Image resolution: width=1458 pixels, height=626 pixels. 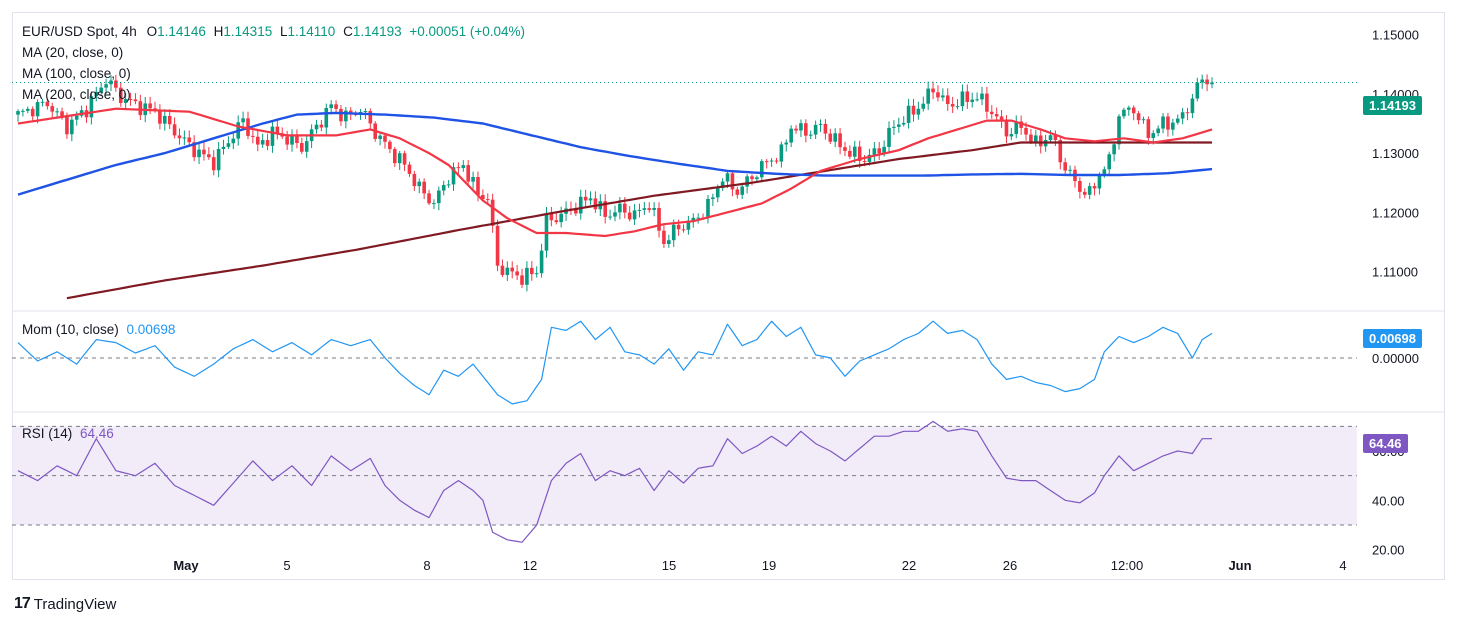 What do you see at coordinates (286, 565) in the screenshot?
I see `time-axis-label: 5` at bounding box center [286, 565].